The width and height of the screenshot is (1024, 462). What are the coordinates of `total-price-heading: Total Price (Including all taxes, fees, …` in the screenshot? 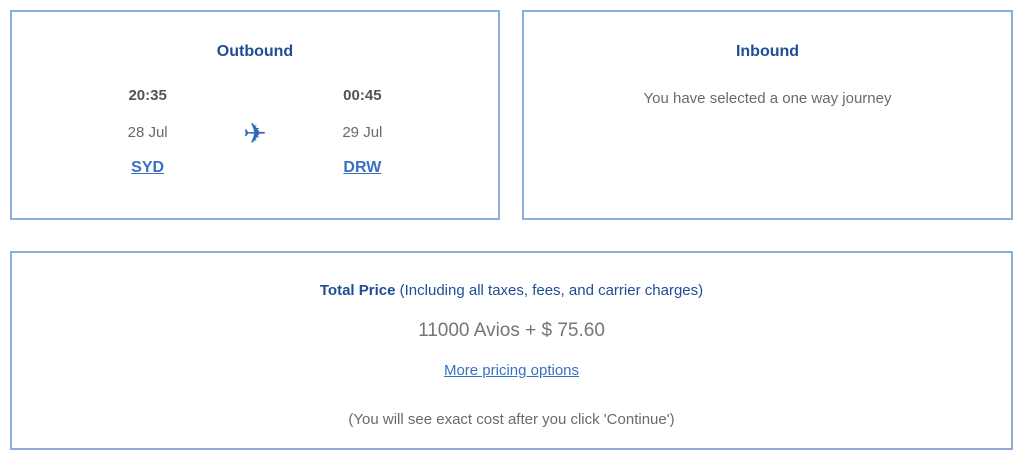 It's located at (511, 290).